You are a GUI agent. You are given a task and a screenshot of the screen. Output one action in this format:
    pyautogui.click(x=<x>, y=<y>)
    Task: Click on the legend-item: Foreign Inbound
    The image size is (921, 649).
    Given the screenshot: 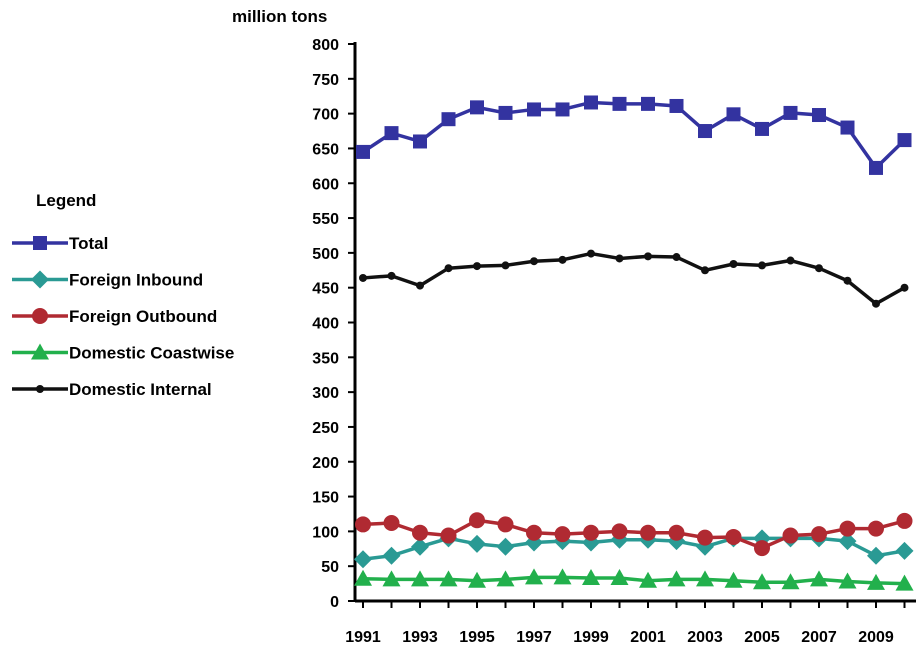 What is the action you would take?
    pyautogui.click(x=107, y=280)
    